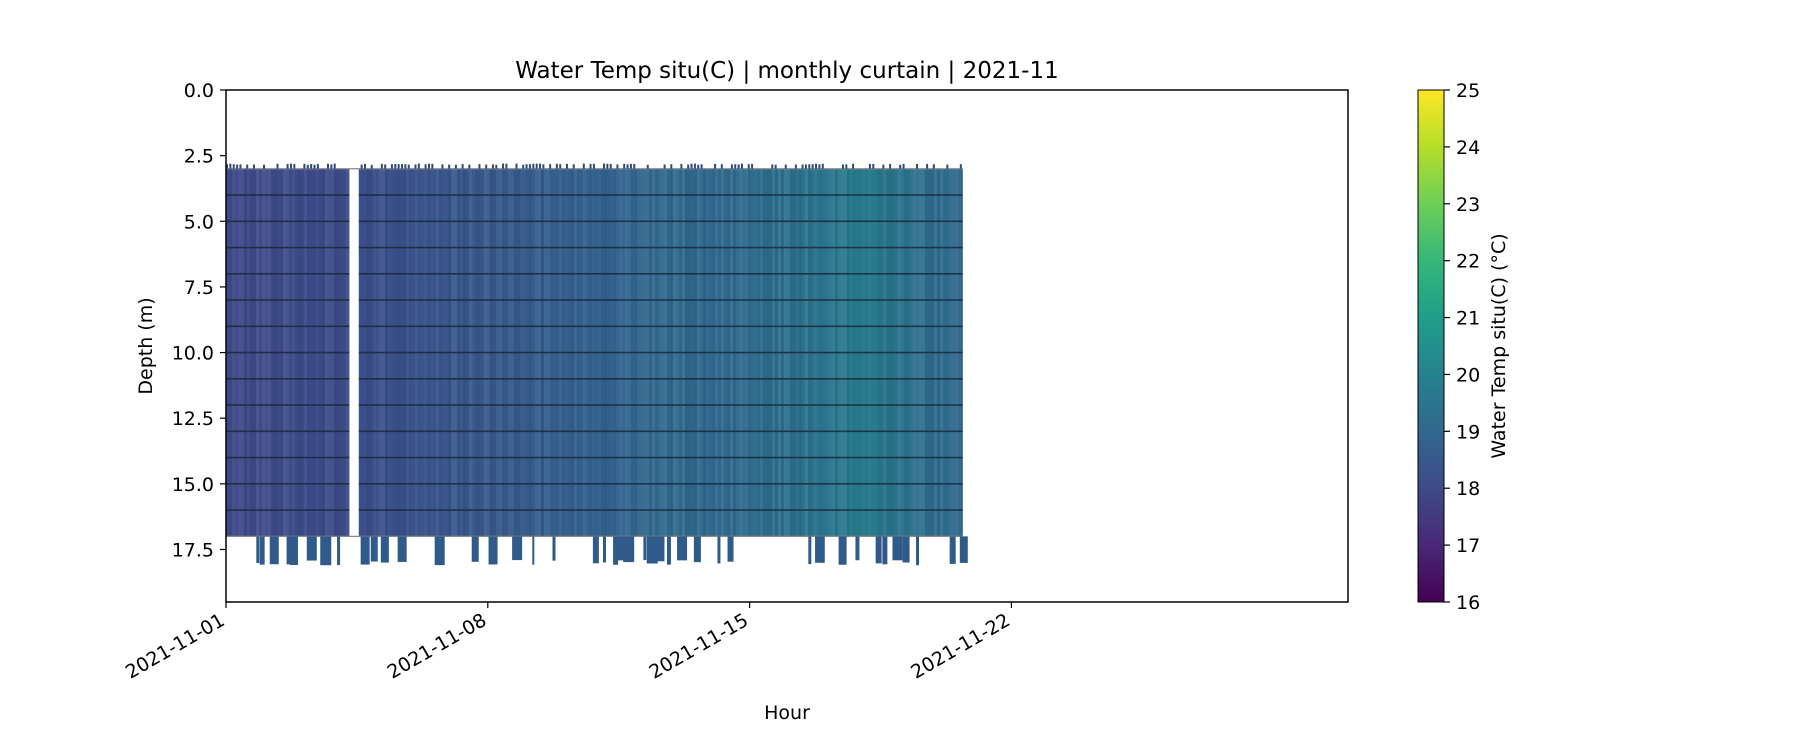 This screenshot has height=750, width=1800. I want to click on x-tick-label: 2021-11-22, so click(960, 646).